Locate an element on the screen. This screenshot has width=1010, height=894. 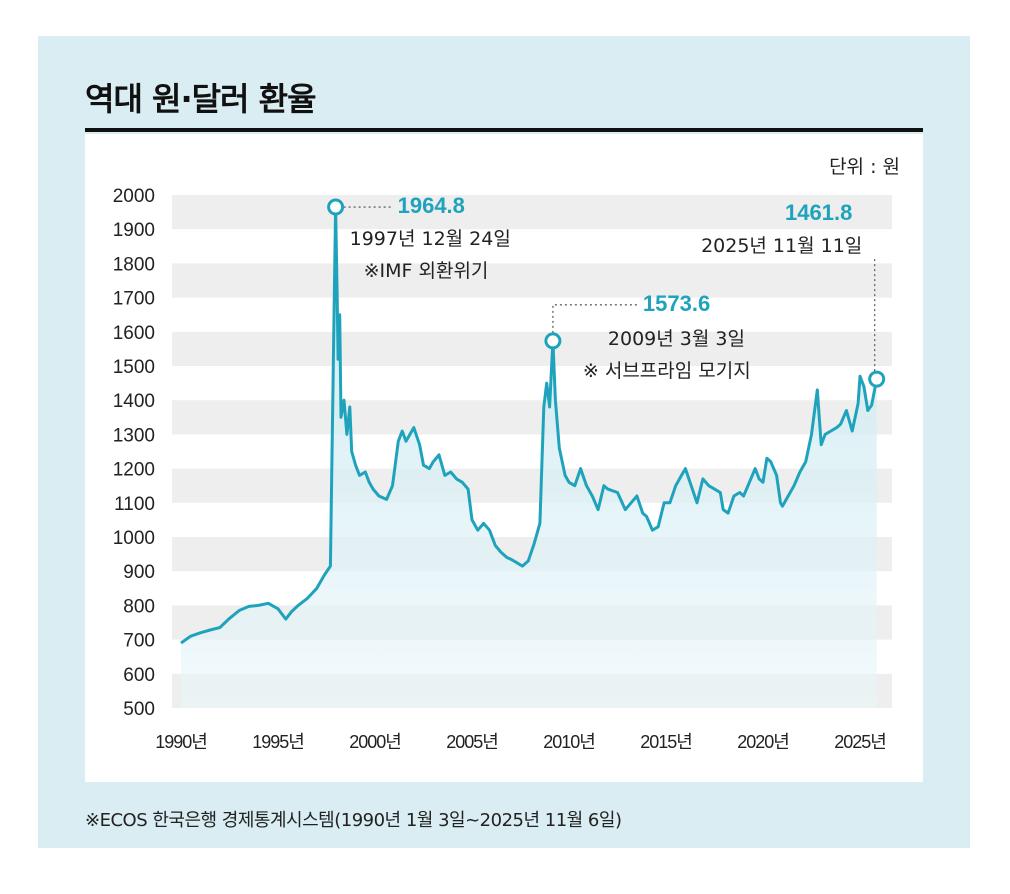
y-tick-label: 1600 is located at coordinates (134, 333).